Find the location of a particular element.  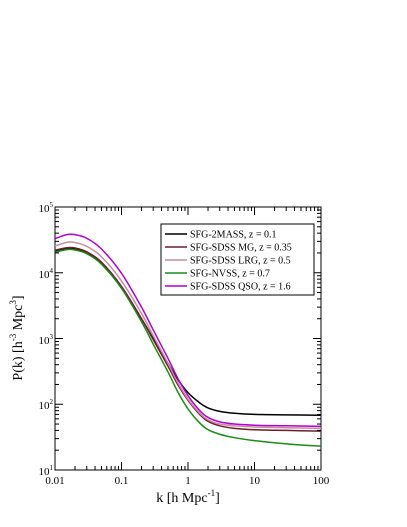

x-tick-labels: 0.01 0.1 1 10 100 is located at coordinates (187, 481).